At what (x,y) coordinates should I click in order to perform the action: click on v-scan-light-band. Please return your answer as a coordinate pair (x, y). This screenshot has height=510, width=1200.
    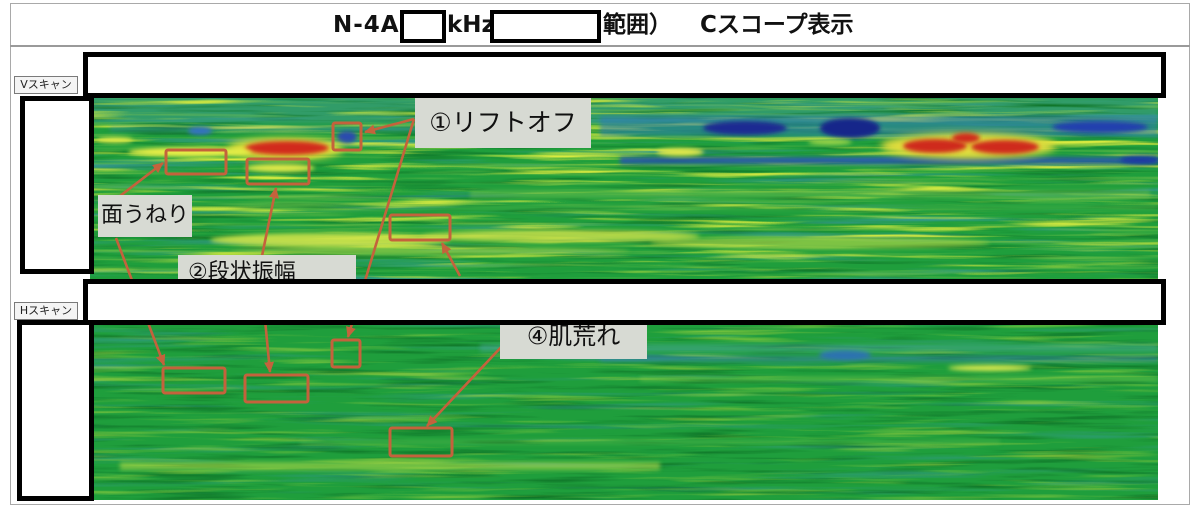
    Looking at the image, I should click on (624, 200).